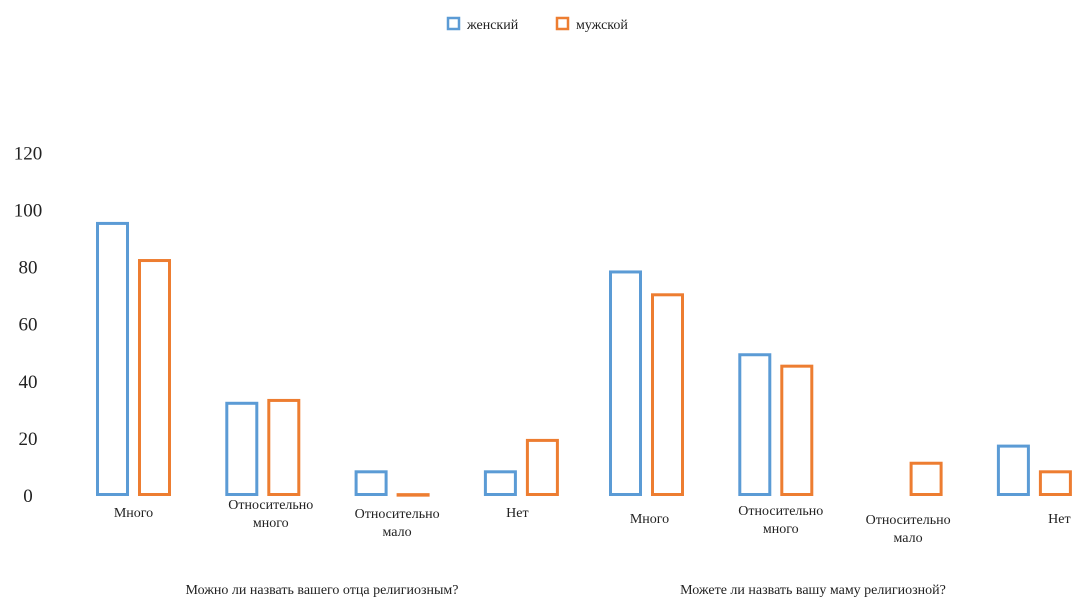 The image size is (1076, 608). What do you see at coordinates (453, 23) in the screenshot?
I see `legend-swatch-female` at bounding box center [453, 23].